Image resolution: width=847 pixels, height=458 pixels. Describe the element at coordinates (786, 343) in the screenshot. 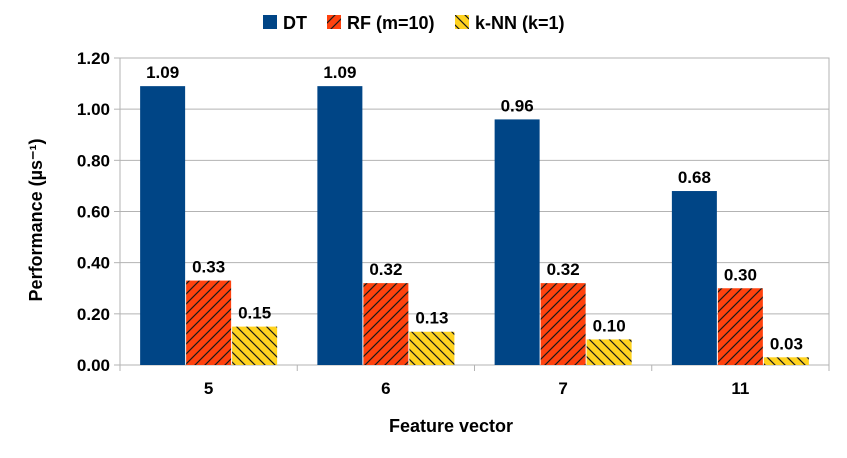

I see `data-label: 0.03` at that location.